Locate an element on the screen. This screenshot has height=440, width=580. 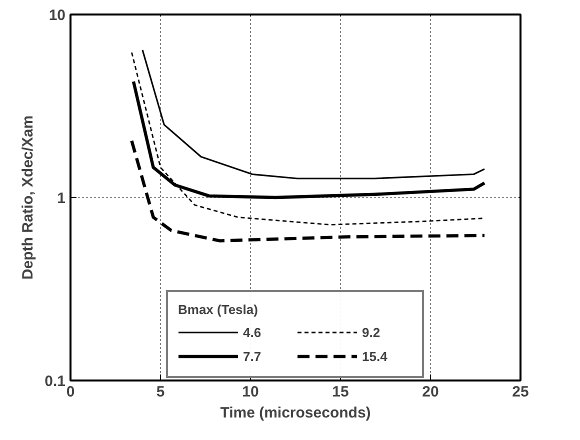
legend-title: Bmax (Tesla) is located at coordinates (218, 309).